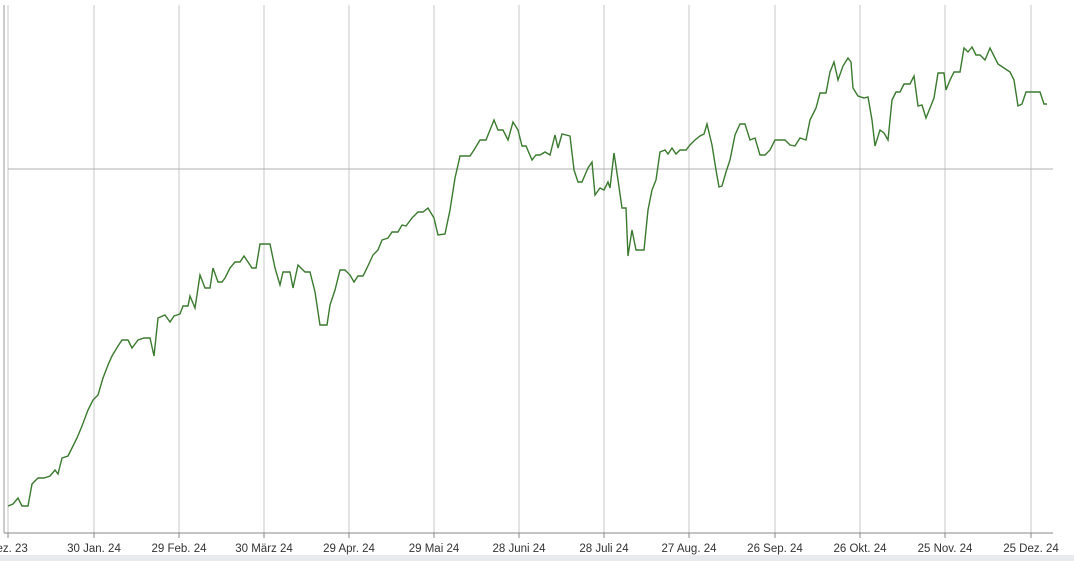  I want to click on x-tick-label: 28 Juli 24, so click(604, 549).